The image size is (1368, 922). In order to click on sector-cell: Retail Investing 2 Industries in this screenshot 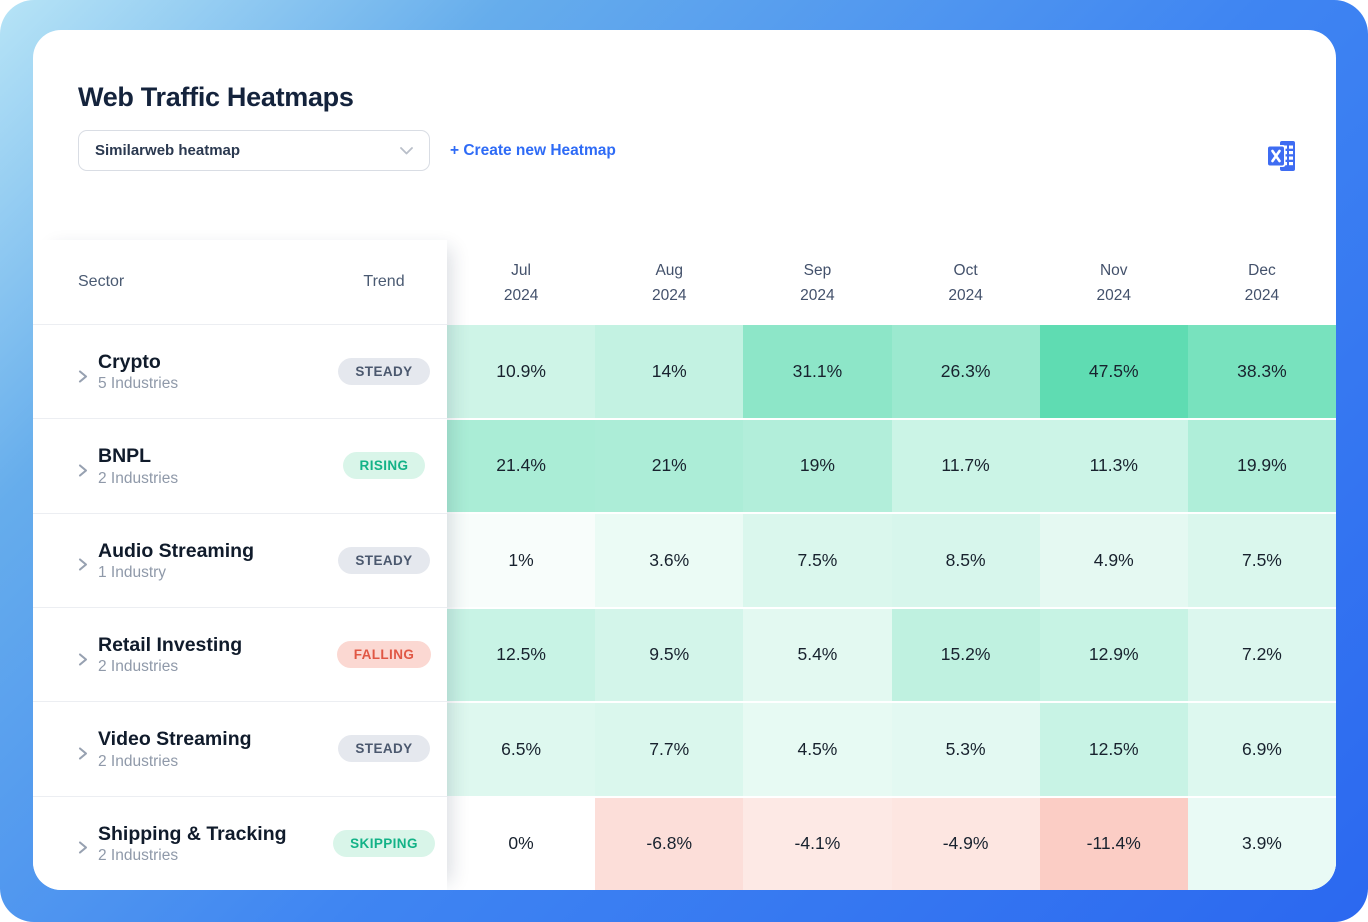, I will do `click(199, 654)`.